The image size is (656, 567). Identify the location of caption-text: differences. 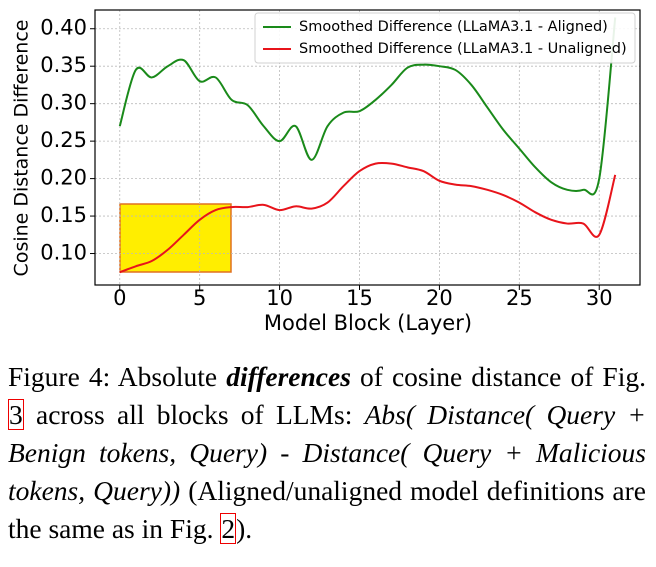
(288, 376).